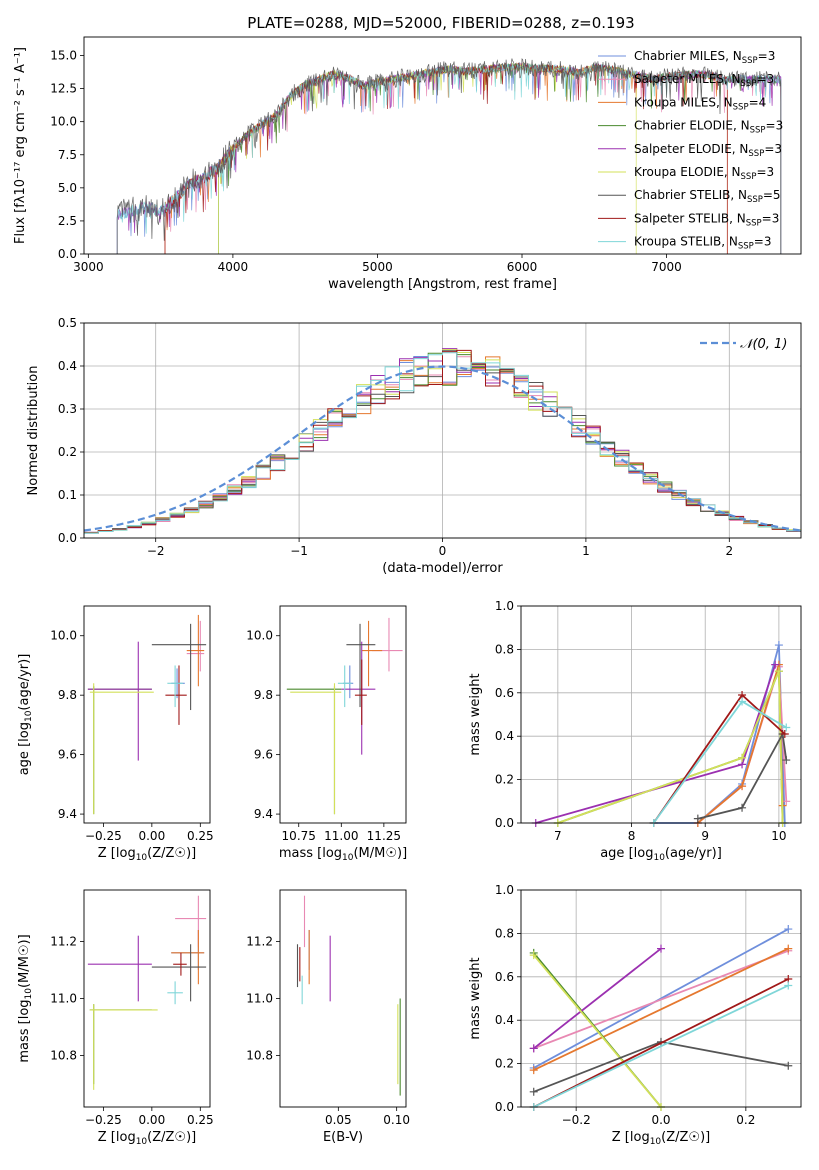 The image size is (819, 1170). Describe the element at coordinates (343, 998) in the screenshot. I see `mass-vs-EBV-frame` at that location.